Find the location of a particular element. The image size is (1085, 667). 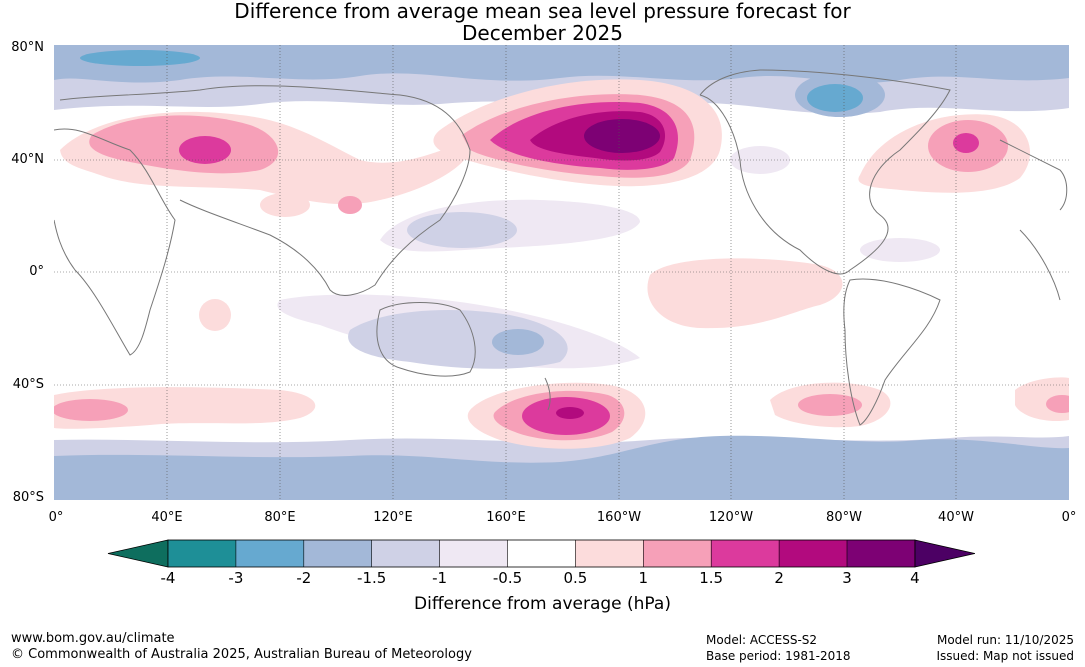

lat-label-80s: 80°S is located at coordinates (28, 497).